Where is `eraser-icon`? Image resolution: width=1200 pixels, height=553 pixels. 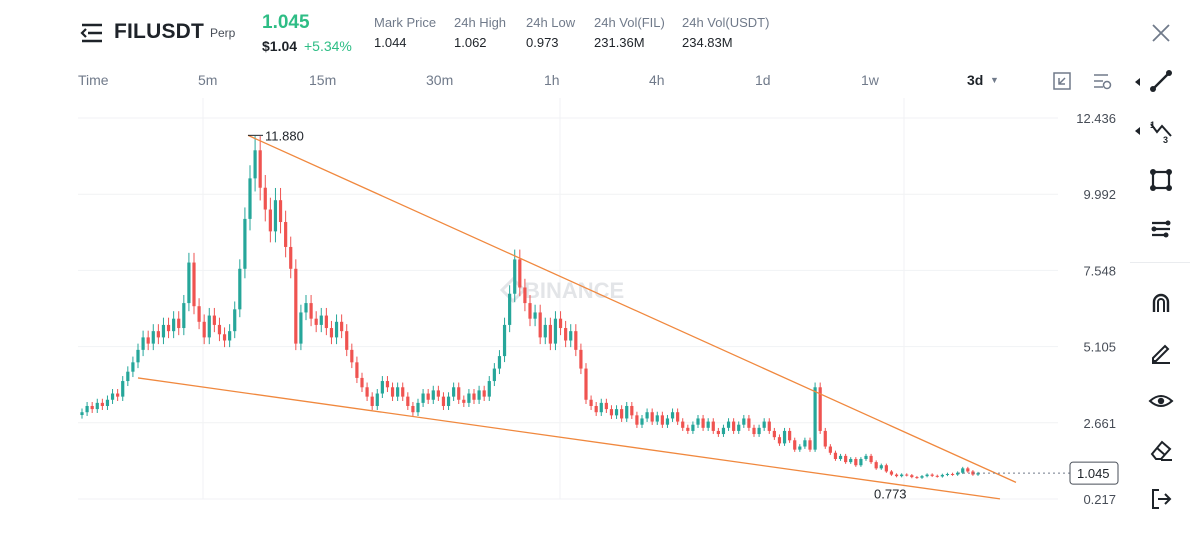 eraser-icon is located at coordinates (1161, 450).